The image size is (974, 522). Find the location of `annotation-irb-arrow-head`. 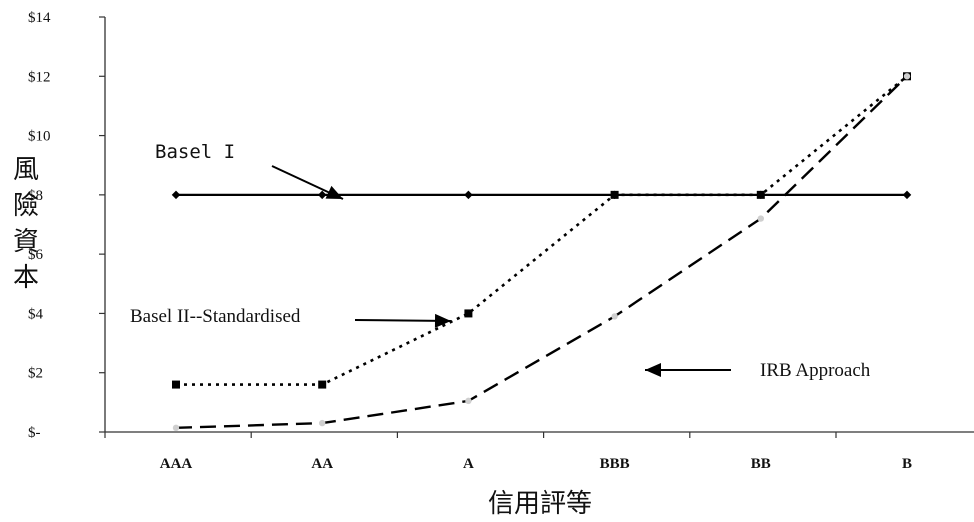

annotation-irb-arrow-head is located at coordinates (653, 370).